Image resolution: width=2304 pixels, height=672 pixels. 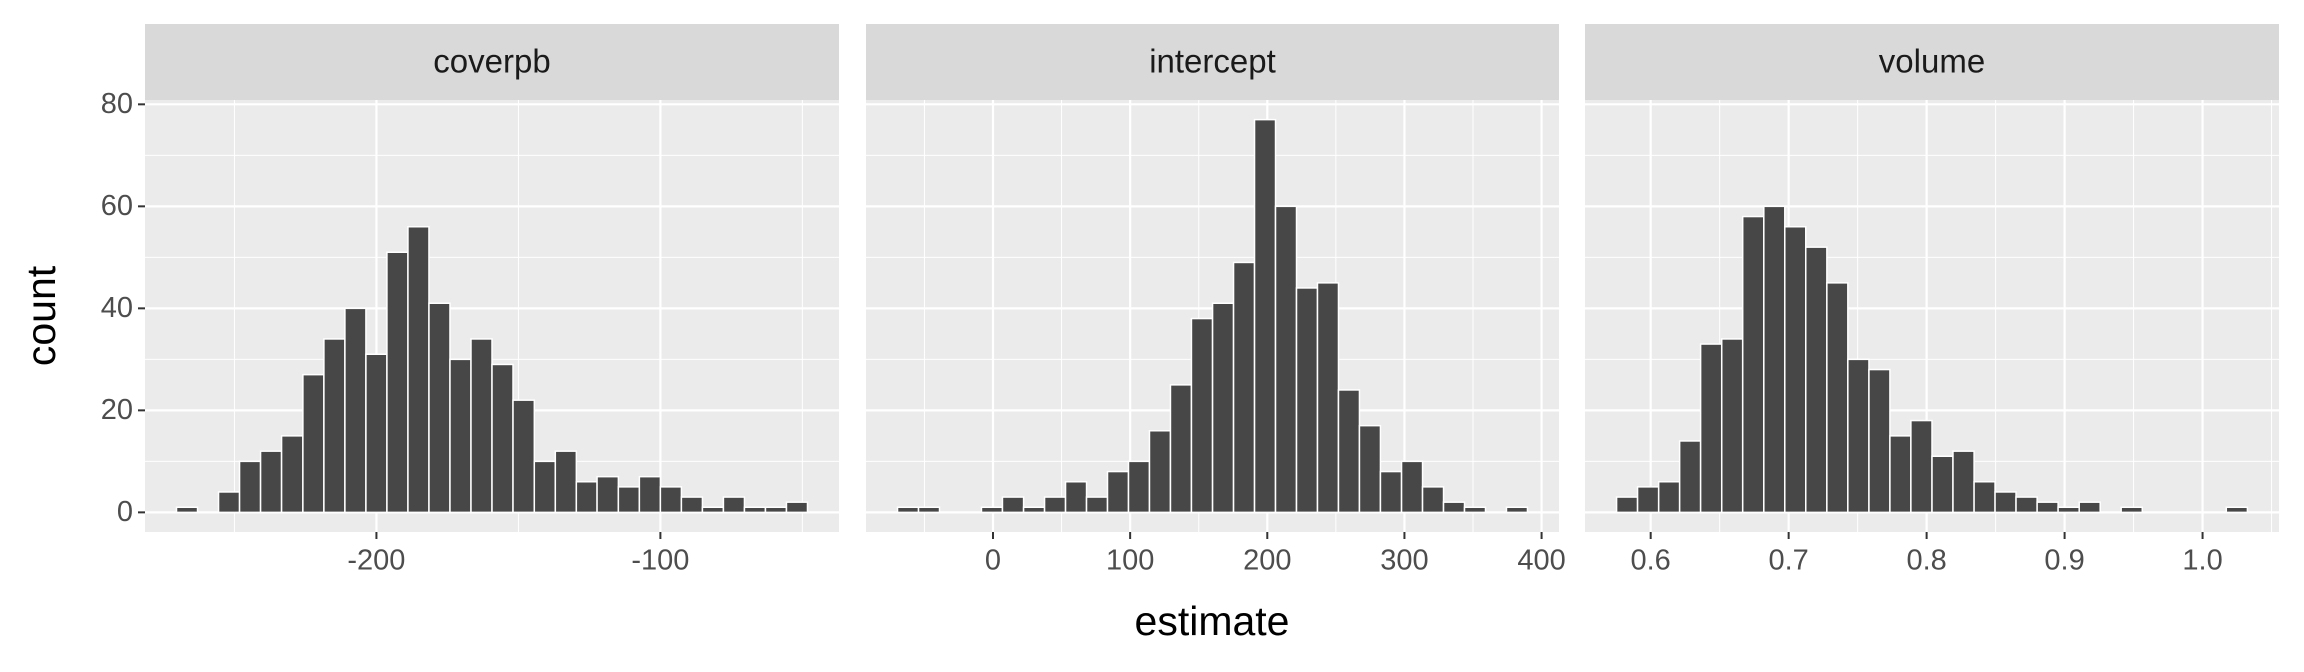 What do you see at coordinates (41, 315) in the screenshot?
I see `y-axis-title: count` at bounding box center [41, 315].